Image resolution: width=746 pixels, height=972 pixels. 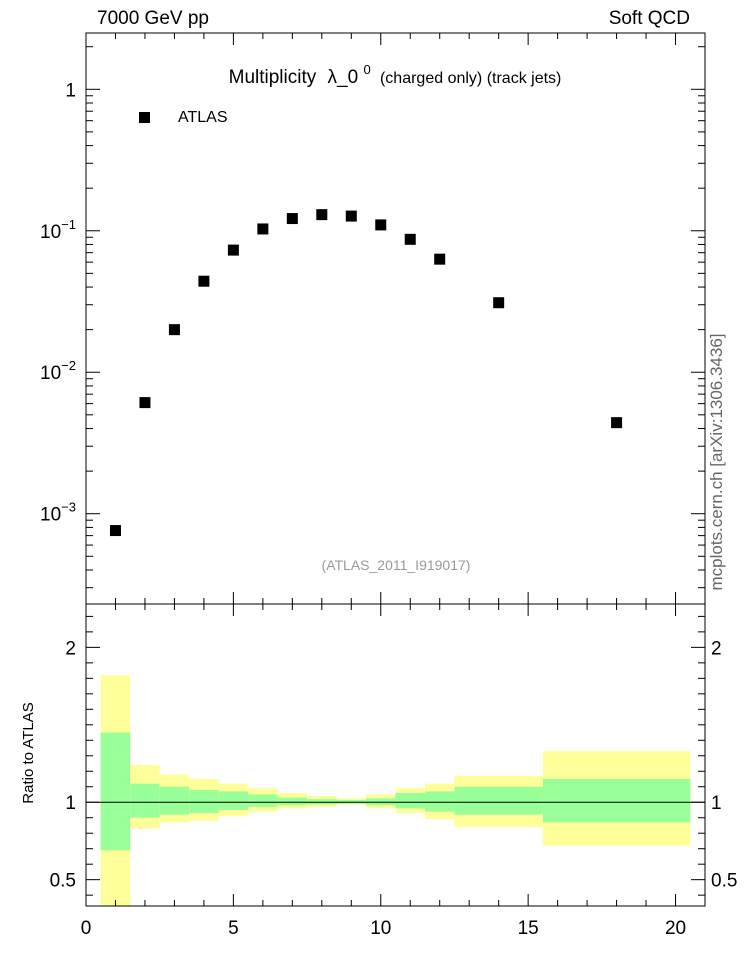 What do you see at coordinates (50, 232) in the screenshot?
I see `y-tick-label-base-1: 10` at bounding box center [50, 232].